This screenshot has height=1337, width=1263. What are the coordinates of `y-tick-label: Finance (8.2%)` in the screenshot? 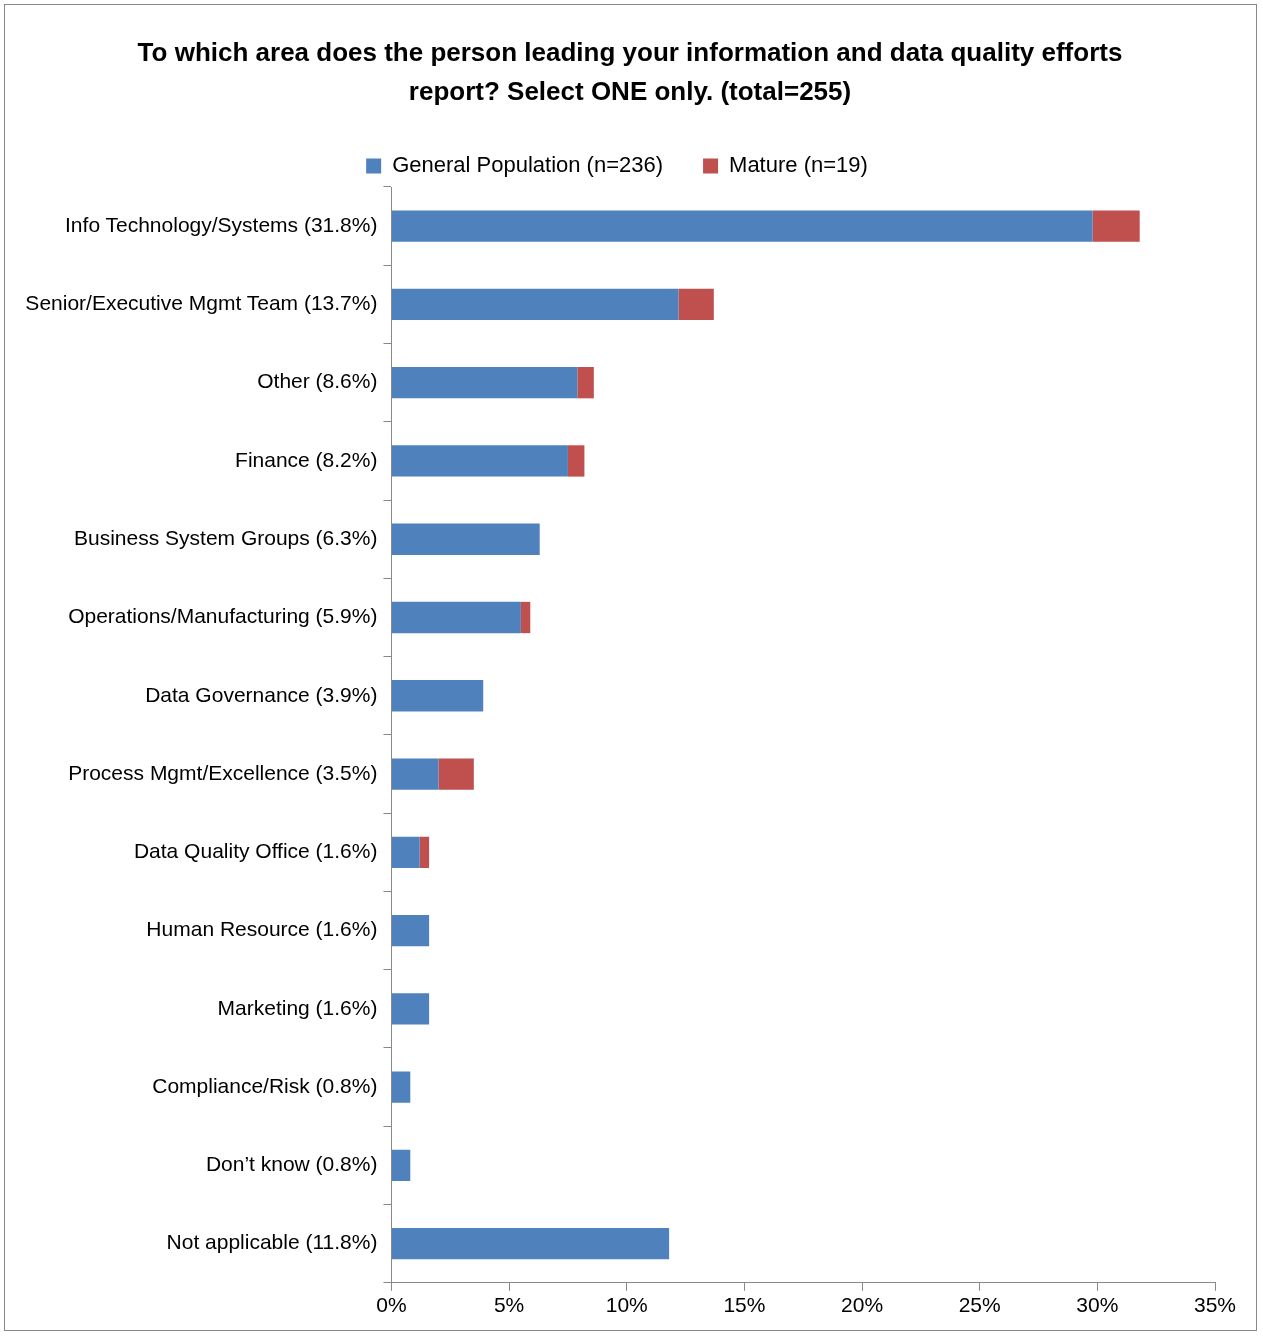 It's located at (306, 459).